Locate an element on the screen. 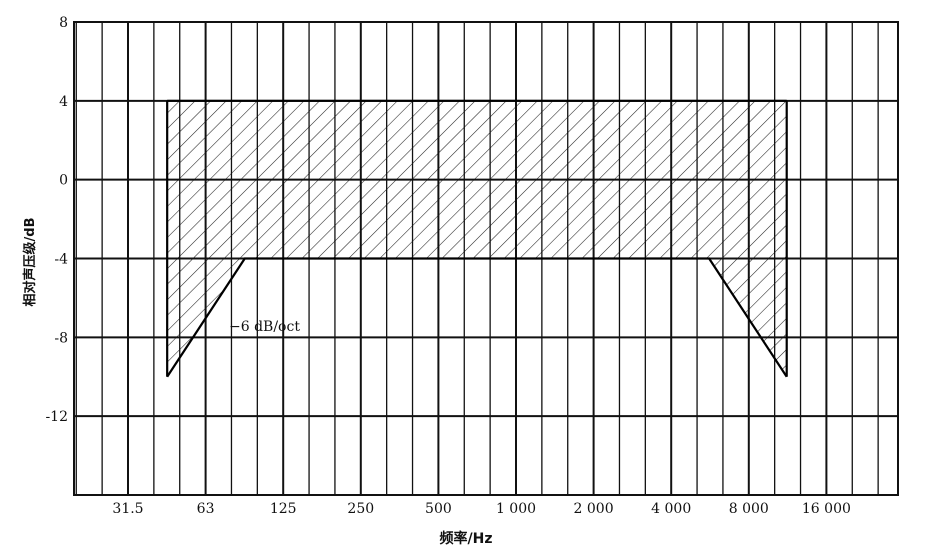 This screenshot has width=930, height=557. y-tick-label: -8 is located at coordinates (61, 338).